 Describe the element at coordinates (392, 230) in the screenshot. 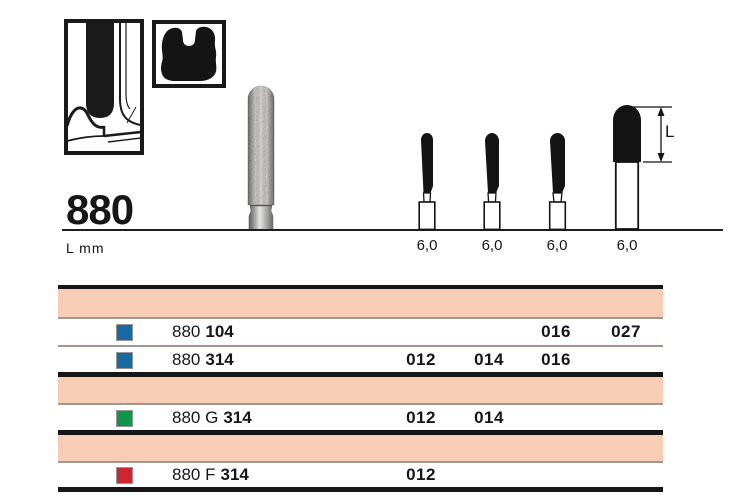

I see `figure-baseline` at that location.